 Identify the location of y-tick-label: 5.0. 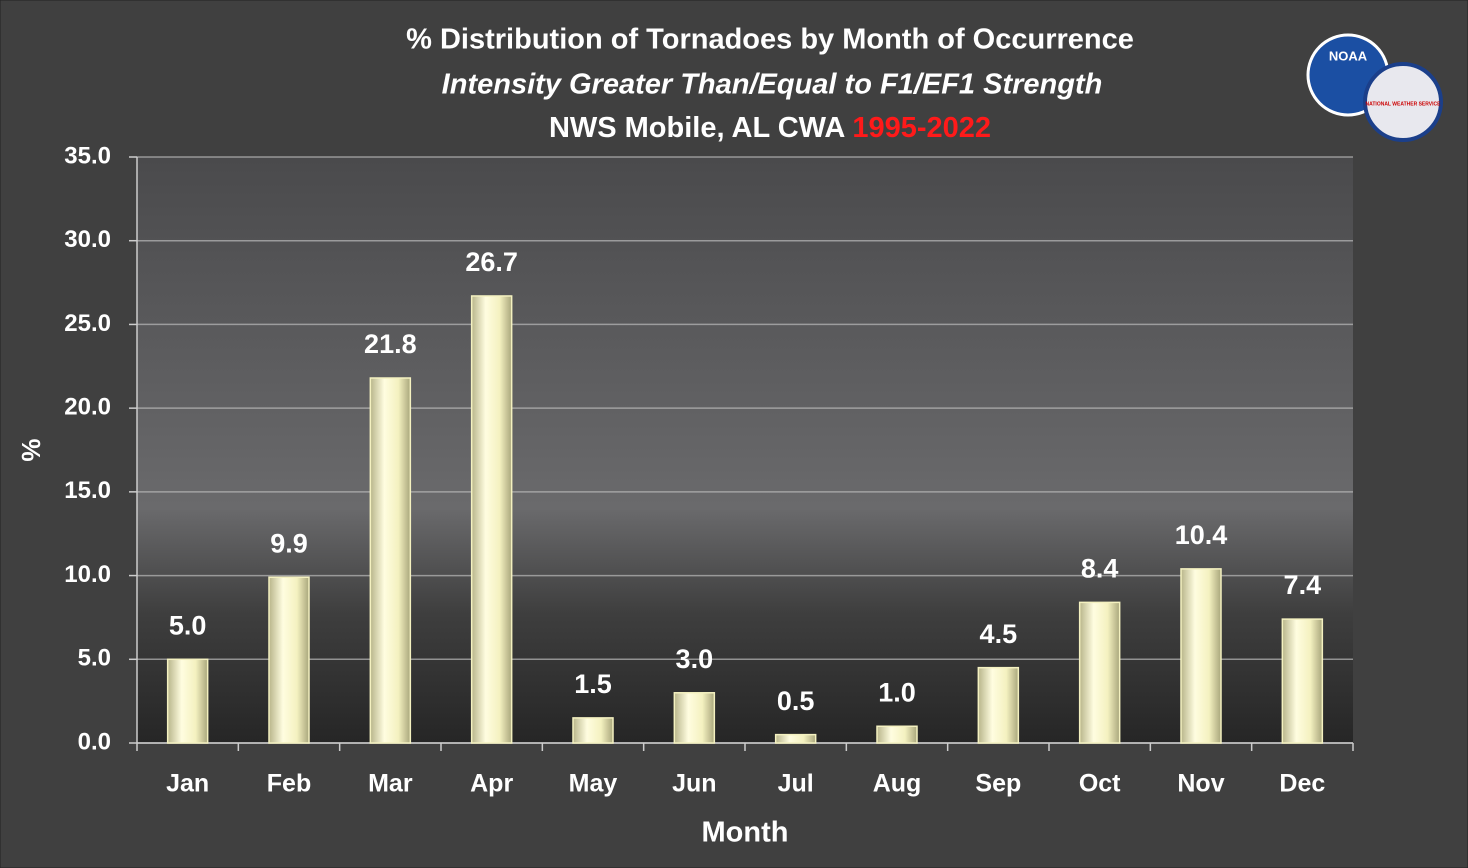
(94, 658).